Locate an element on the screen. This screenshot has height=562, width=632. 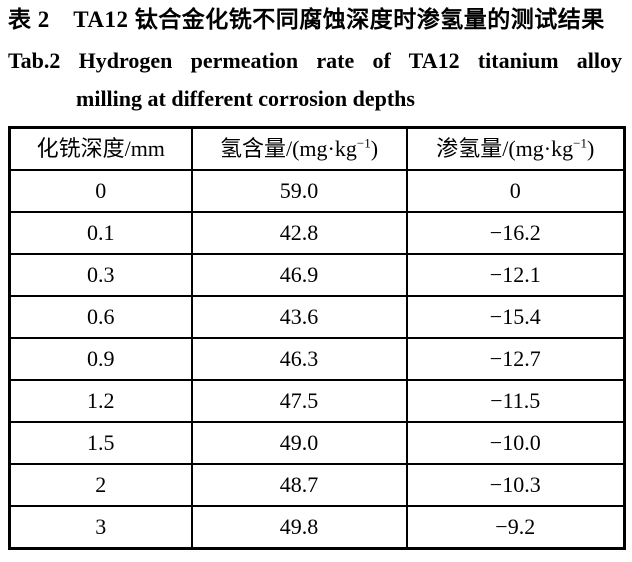
table-row: 0.6 43.6 −15.4 is located at coordinates (317, 316).